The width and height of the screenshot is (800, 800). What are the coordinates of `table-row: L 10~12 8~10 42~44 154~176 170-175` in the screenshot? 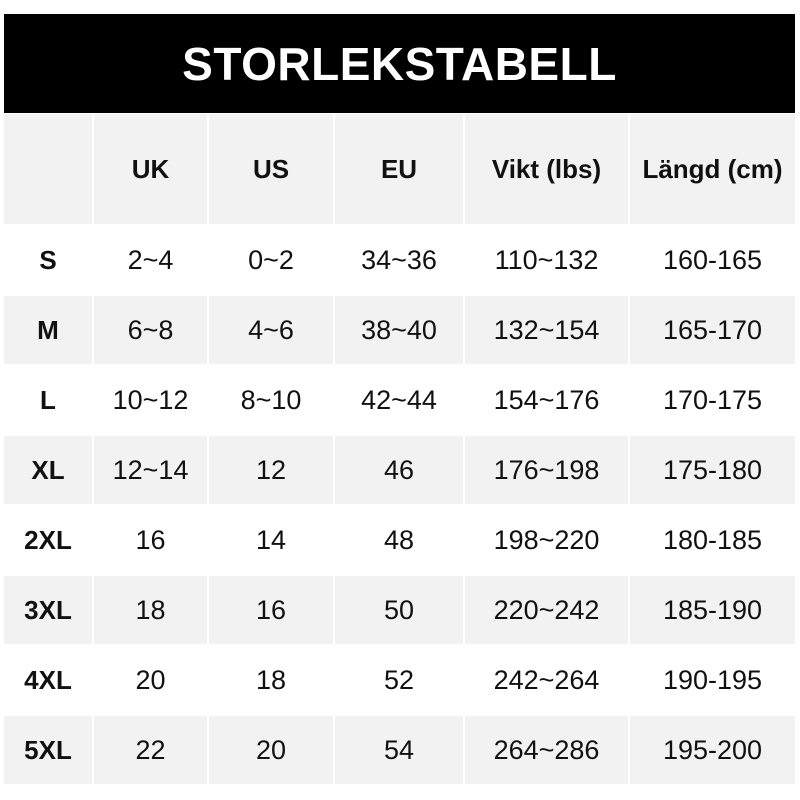 It's located at (399, 400).